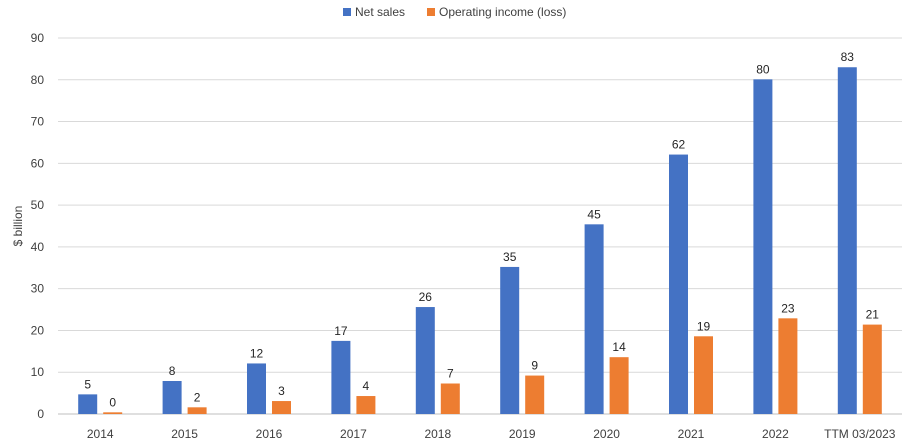 Image resolution: width=915 pixels, height=447 pixels. I want to click on data-label-net-sales-2022: 80, so click(763, 69).